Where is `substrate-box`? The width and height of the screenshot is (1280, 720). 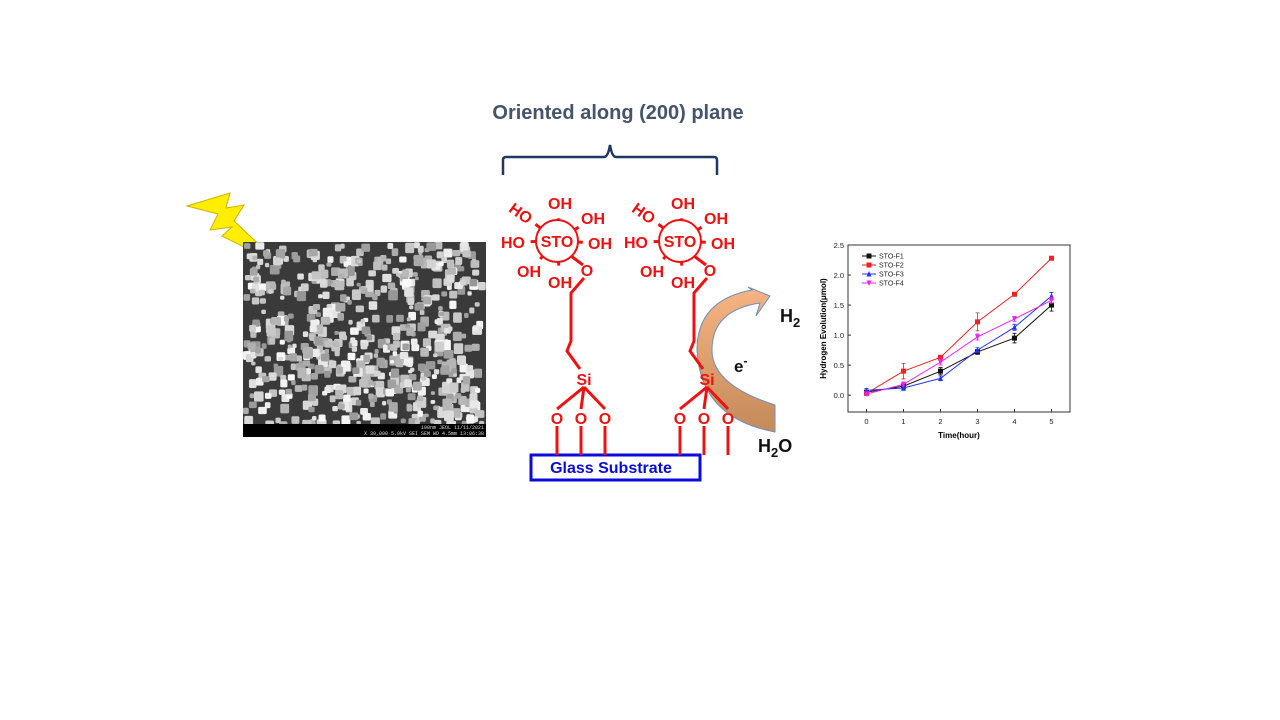
substrate-box is located at coordinates (615, 467).